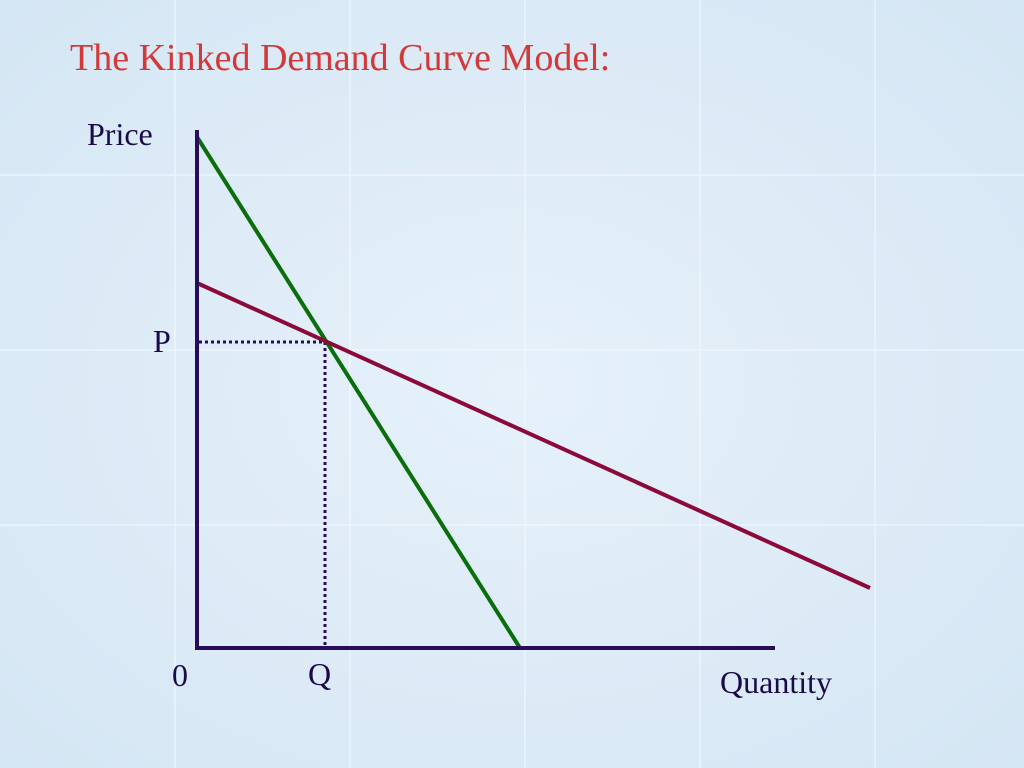  What do you see at coordinates (340, 58) in the screenshot?
I see `title: The Kinked Demand Curve Model:` at bounding box center [340, 58].